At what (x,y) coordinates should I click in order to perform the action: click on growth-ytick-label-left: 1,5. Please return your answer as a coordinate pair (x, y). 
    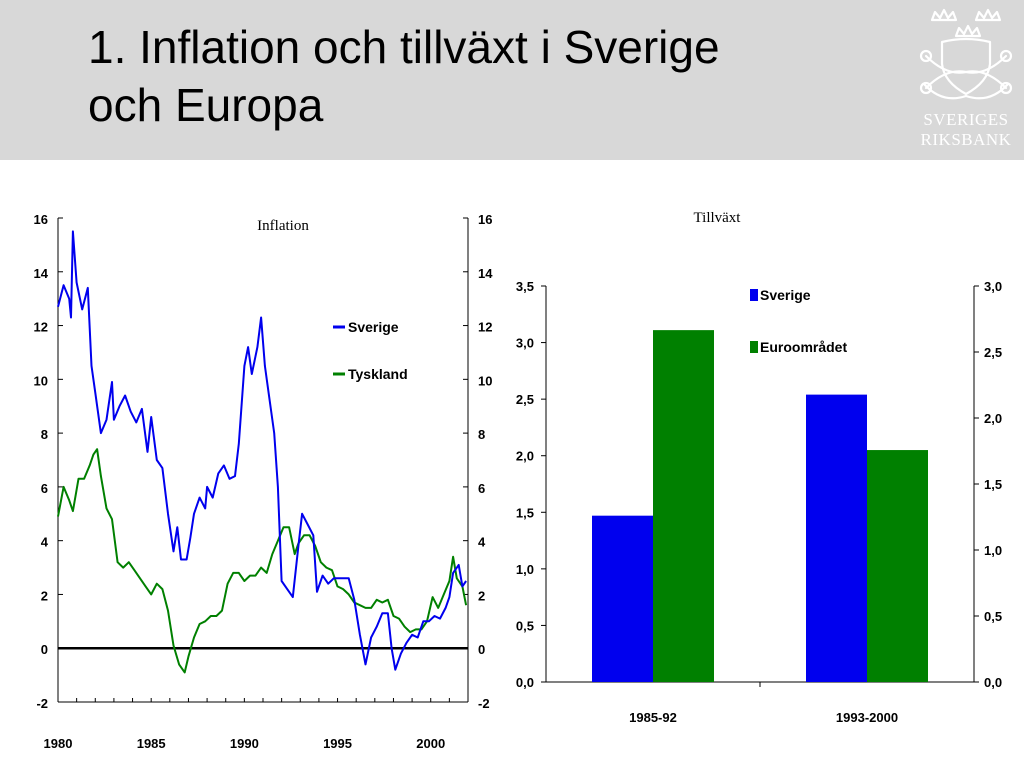
    Looking at the image, I should click on (525, 512).